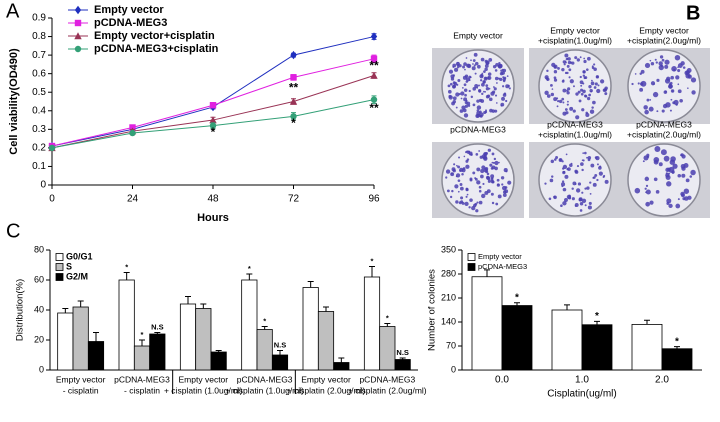  Describe the element at coordinates (52, 199) in the screenshot. I see `x-tick-label: 0` at that location.